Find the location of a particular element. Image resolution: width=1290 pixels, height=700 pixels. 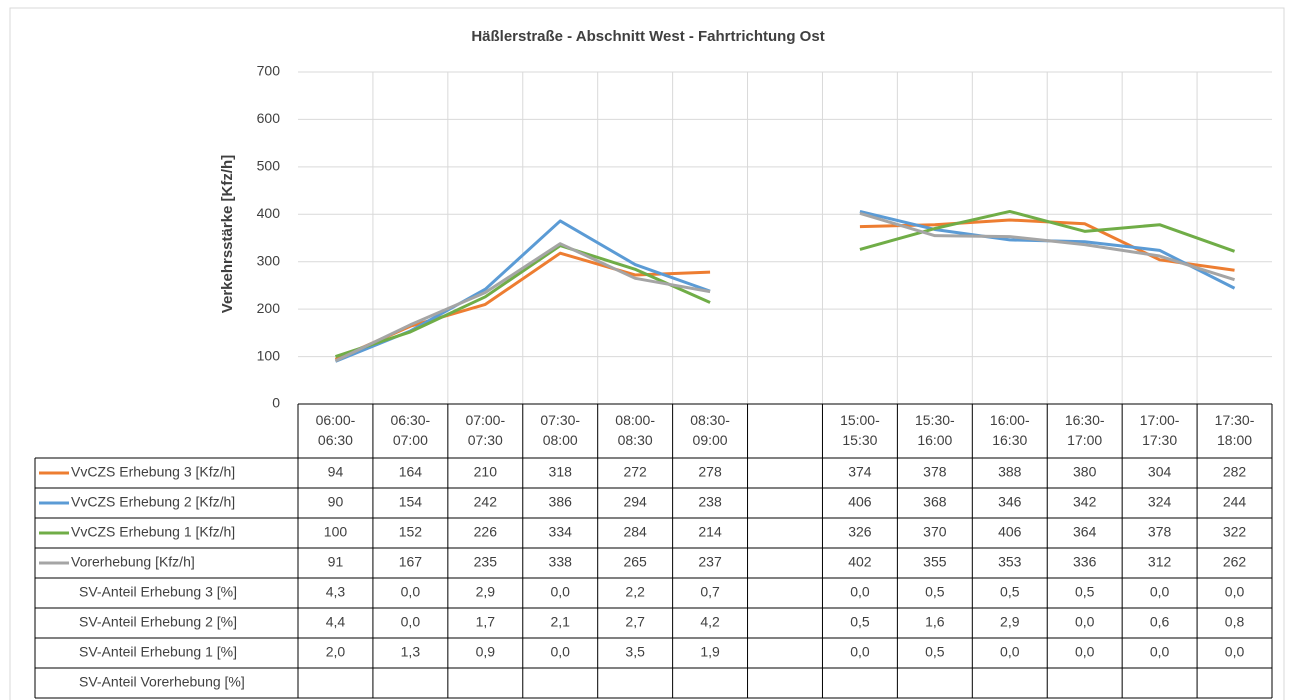

table-value: 152 is located at coordinates (411, 532).